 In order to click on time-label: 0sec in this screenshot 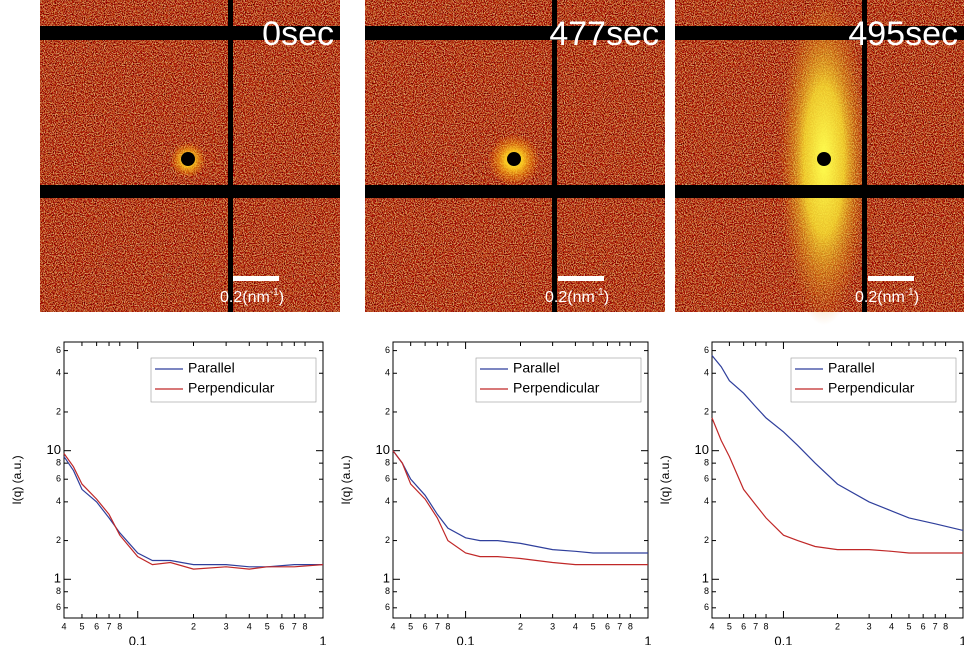, I will do `click(298, 34)`.